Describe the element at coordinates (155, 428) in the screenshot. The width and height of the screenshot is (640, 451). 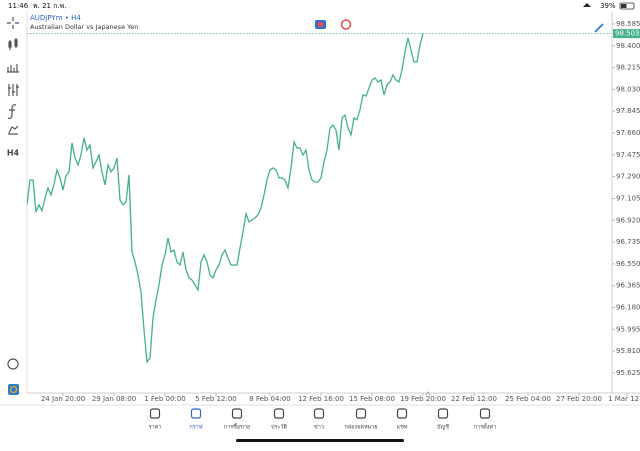
I see `tab-label: ราคา` at that location.